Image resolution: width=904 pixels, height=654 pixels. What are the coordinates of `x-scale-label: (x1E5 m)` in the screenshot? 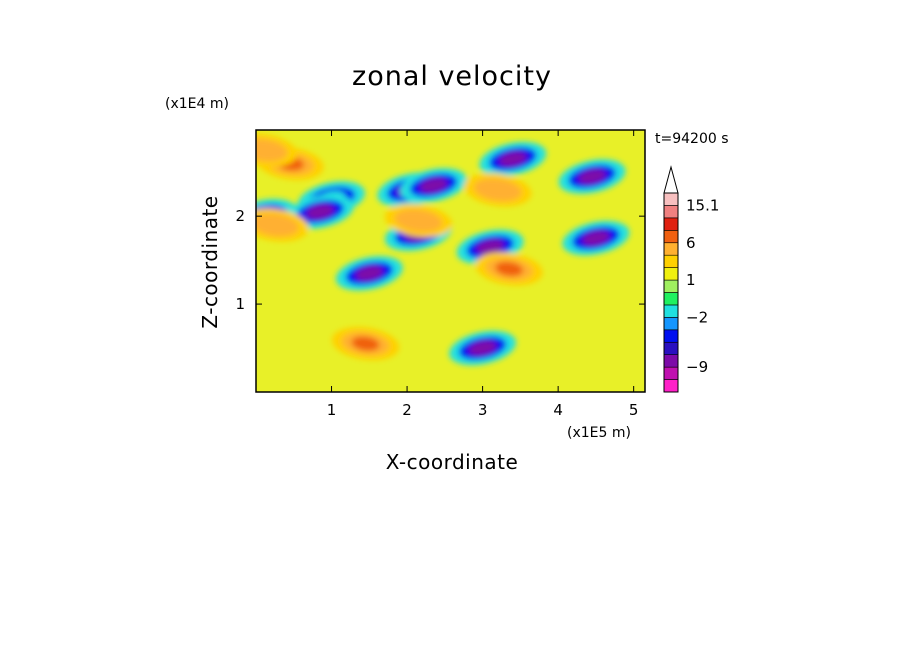 It's located at (599, 433).